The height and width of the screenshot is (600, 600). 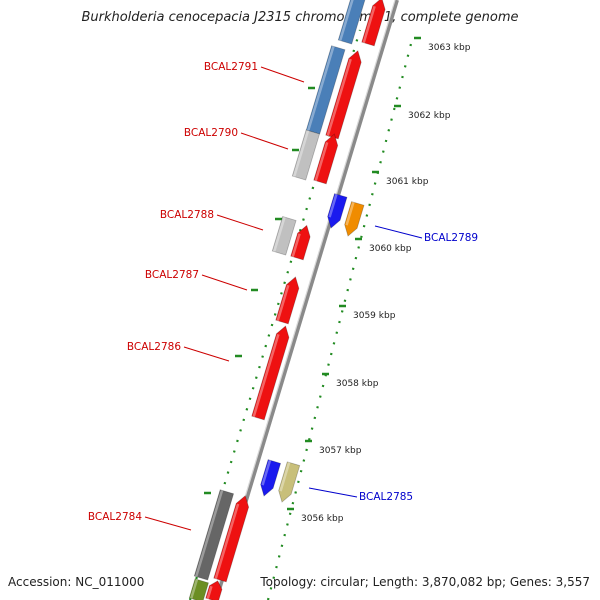 I want to click on gene-box-bcal2789, so click(x=354, y=219).